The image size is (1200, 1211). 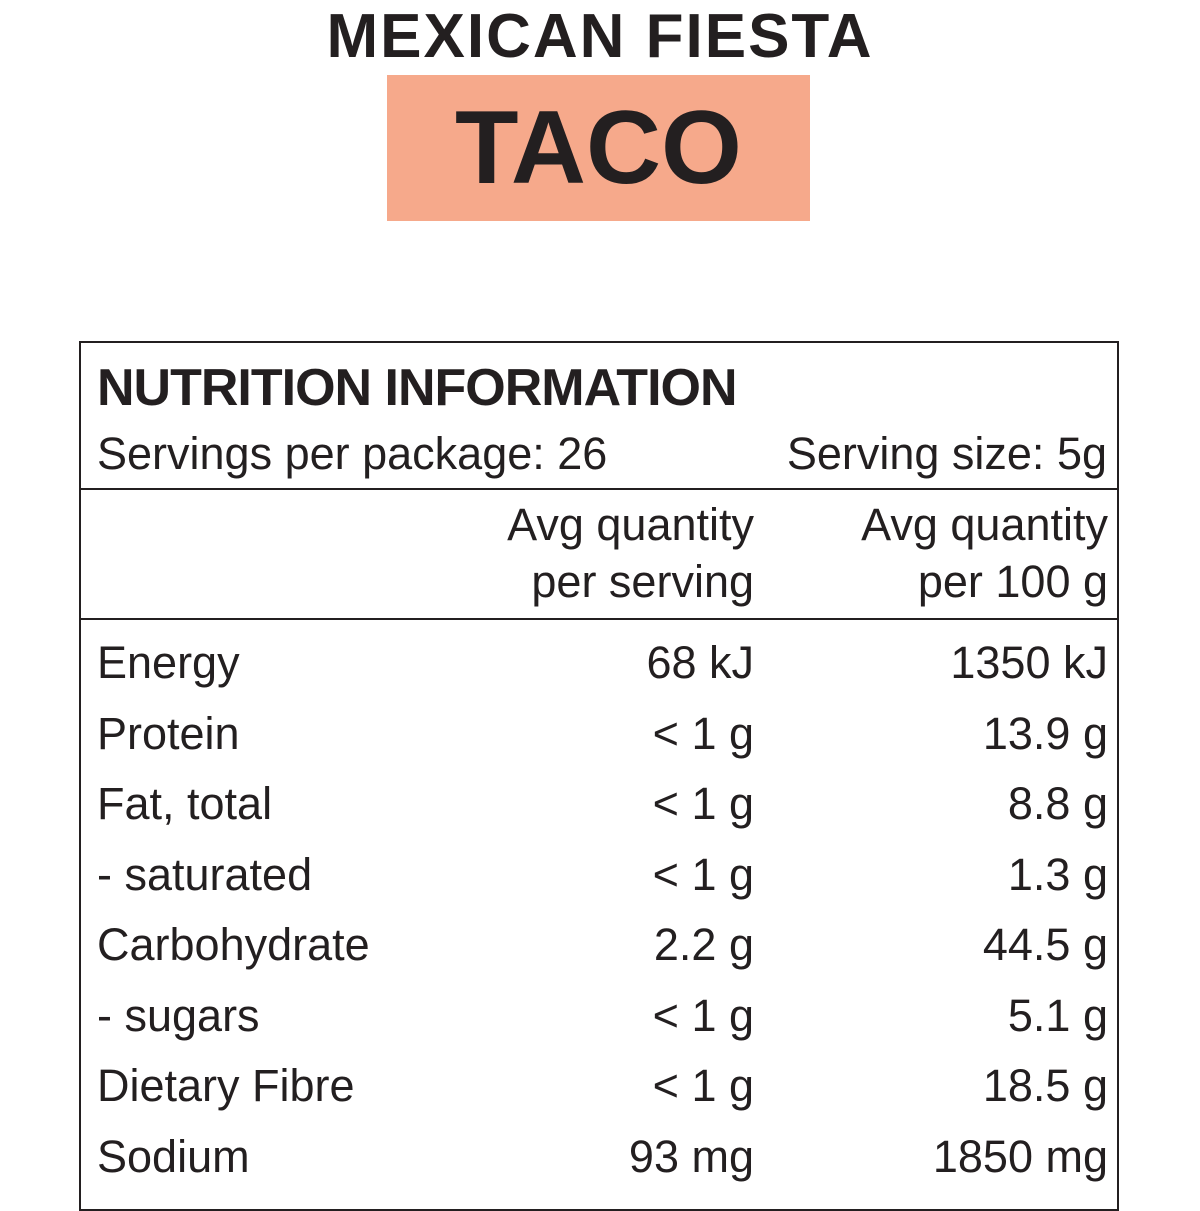 I want to click on panel-title: NUTRITION INFORMATION, so click(x=417, y=388).